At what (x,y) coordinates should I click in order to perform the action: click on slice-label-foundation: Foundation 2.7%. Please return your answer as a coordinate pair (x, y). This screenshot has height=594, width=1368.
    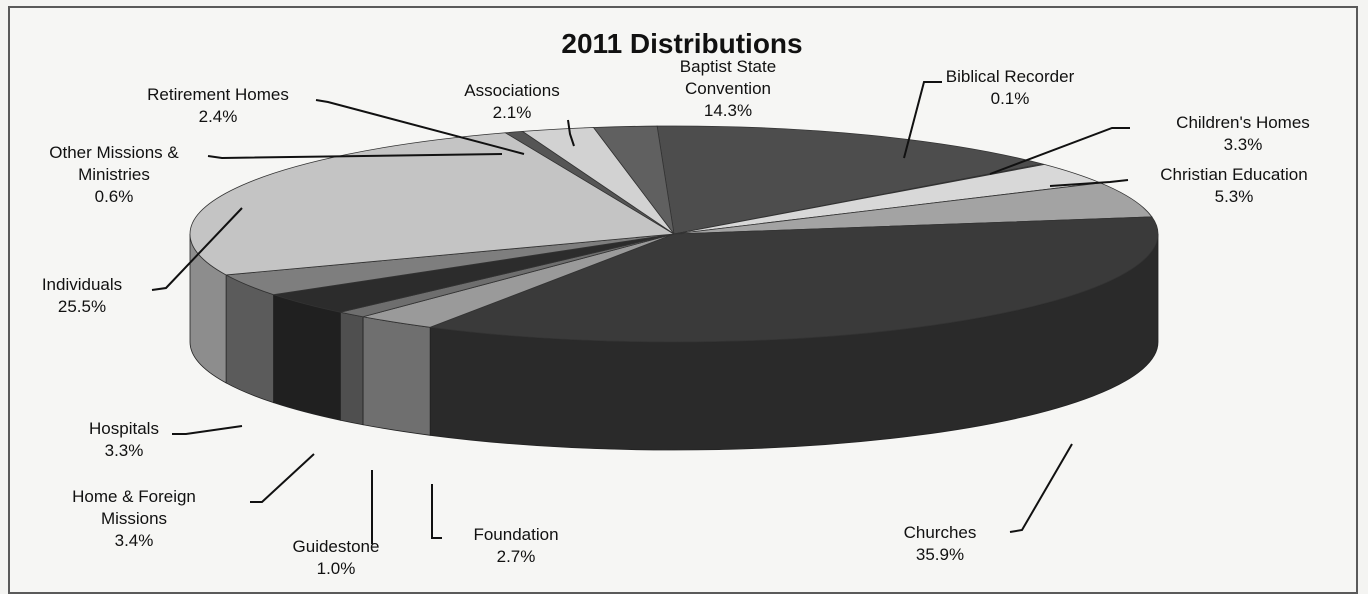
    Looking at the image, I should click on (515, 545).